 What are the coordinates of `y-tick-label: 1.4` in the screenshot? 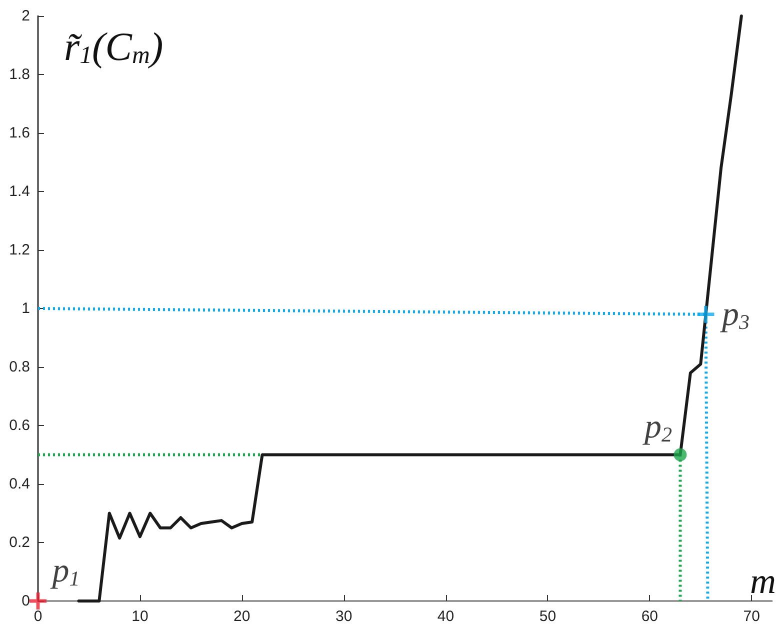 It's located at (19, 191).